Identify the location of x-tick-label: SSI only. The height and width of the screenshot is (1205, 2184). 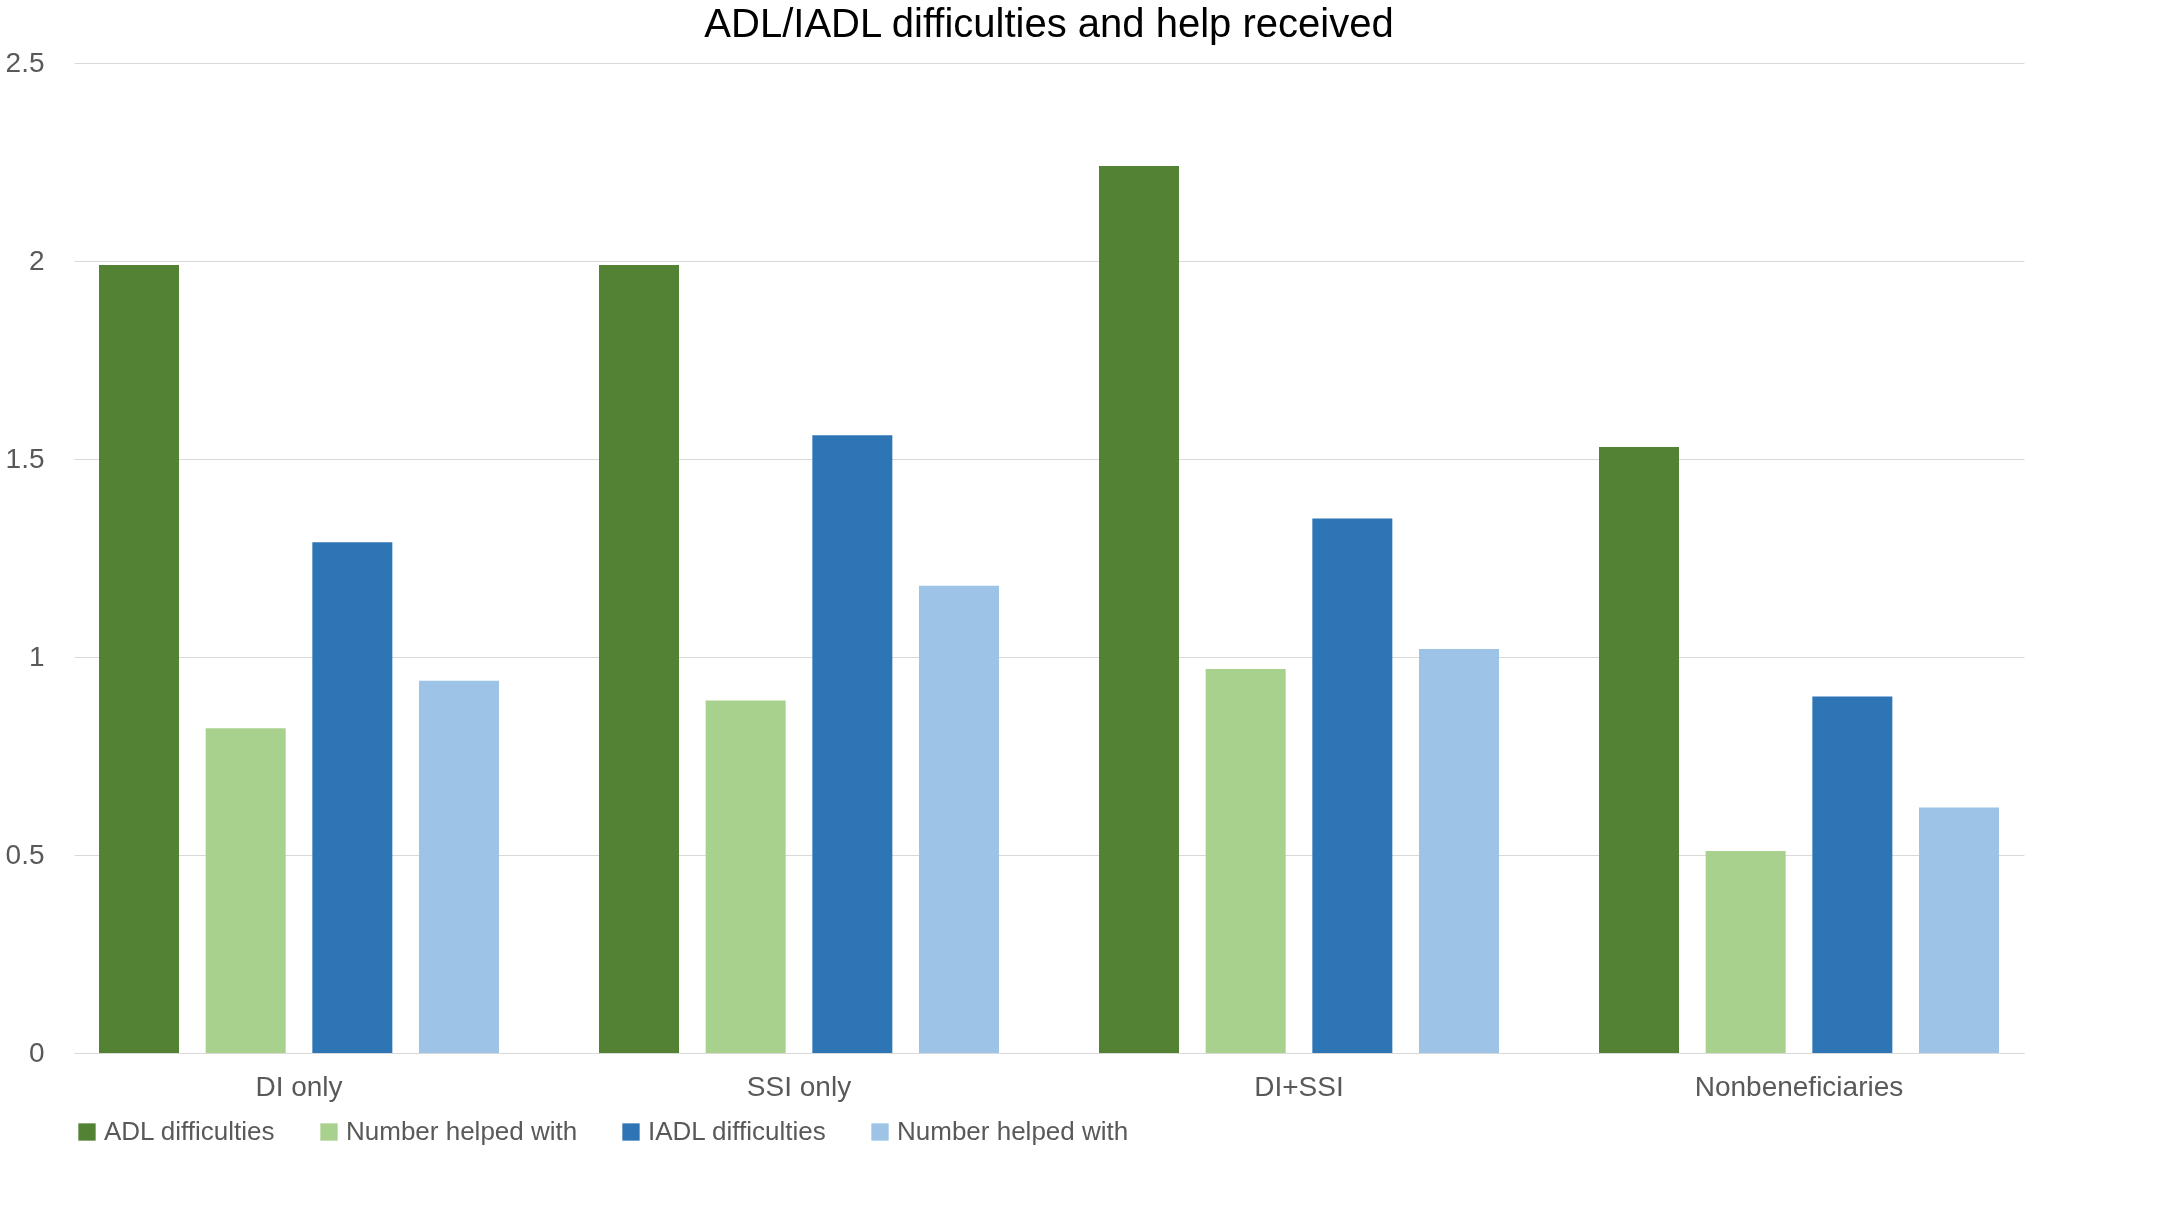
(799, 1086).